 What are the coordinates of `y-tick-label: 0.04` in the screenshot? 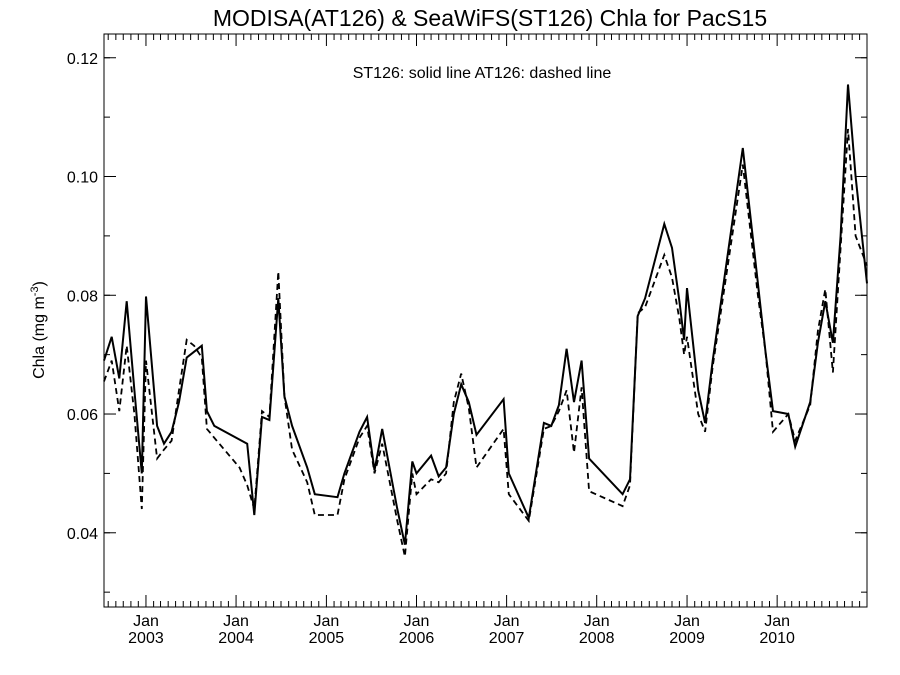 It's located at (82, 534).